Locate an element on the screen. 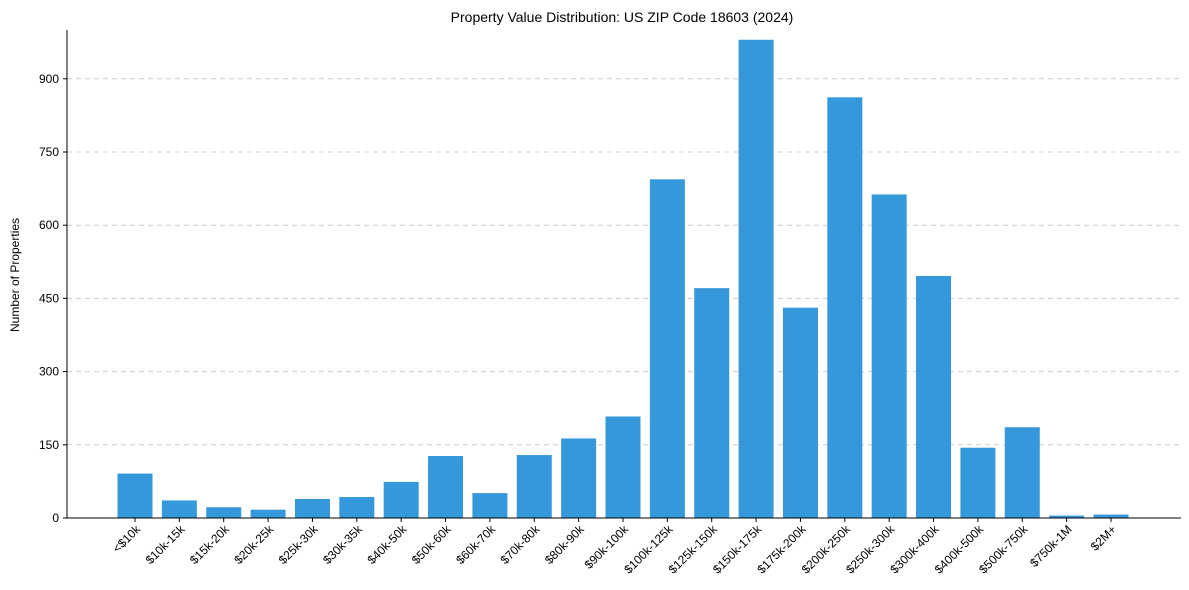 The image size is (1189, 590). x-tick-label: $750k-1M is located at coordinates (1051, 546).